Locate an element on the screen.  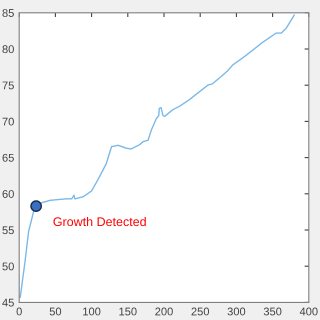
x-tick-label: 0 is located at coordinates (19, 312).